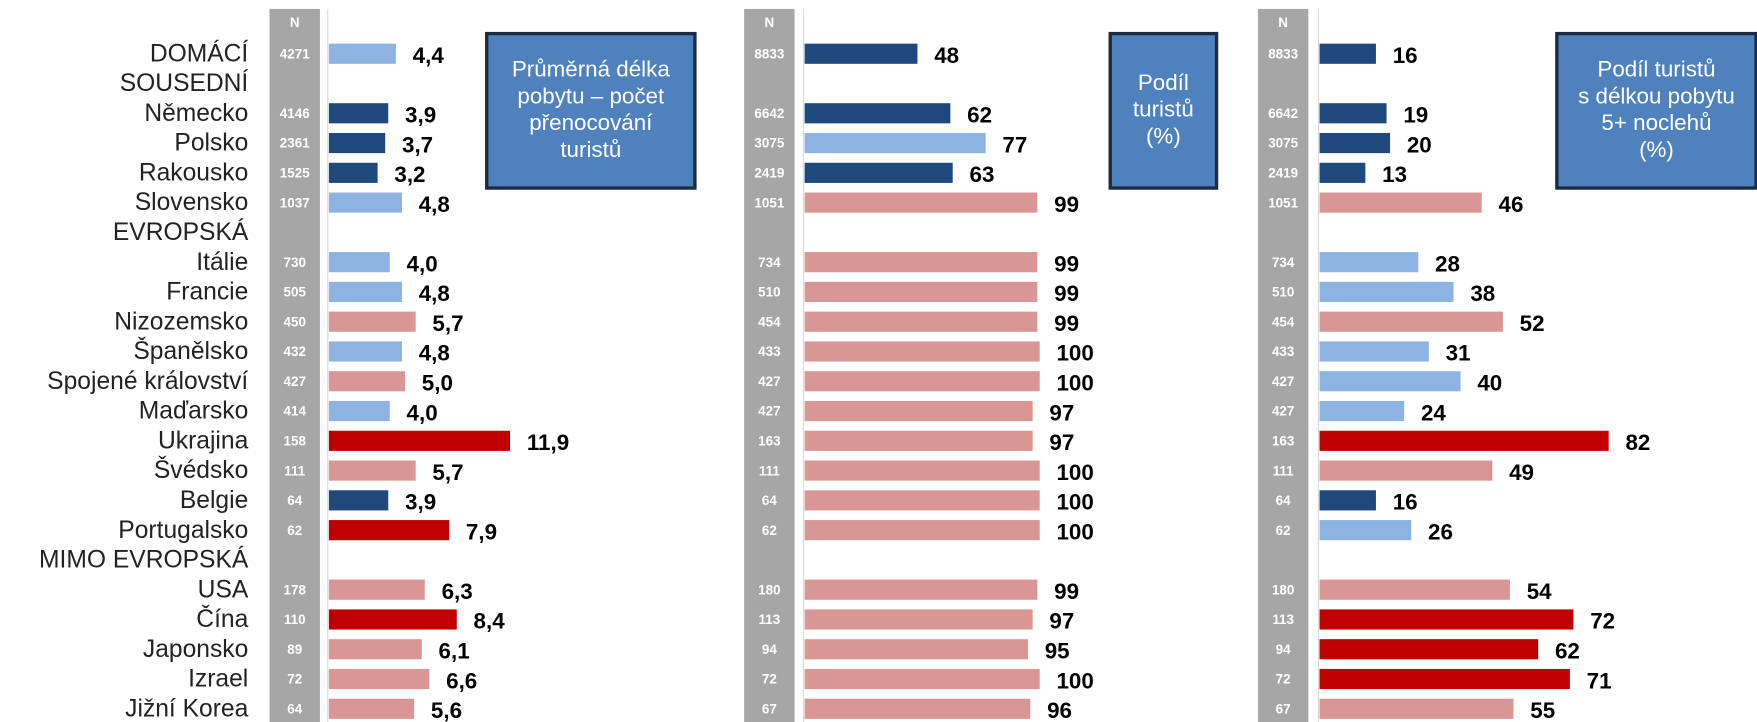  What do you see at coordinates (218, 679) in the screenshot?
I see `category-label: Izrael` at bounding box center [218, 679].